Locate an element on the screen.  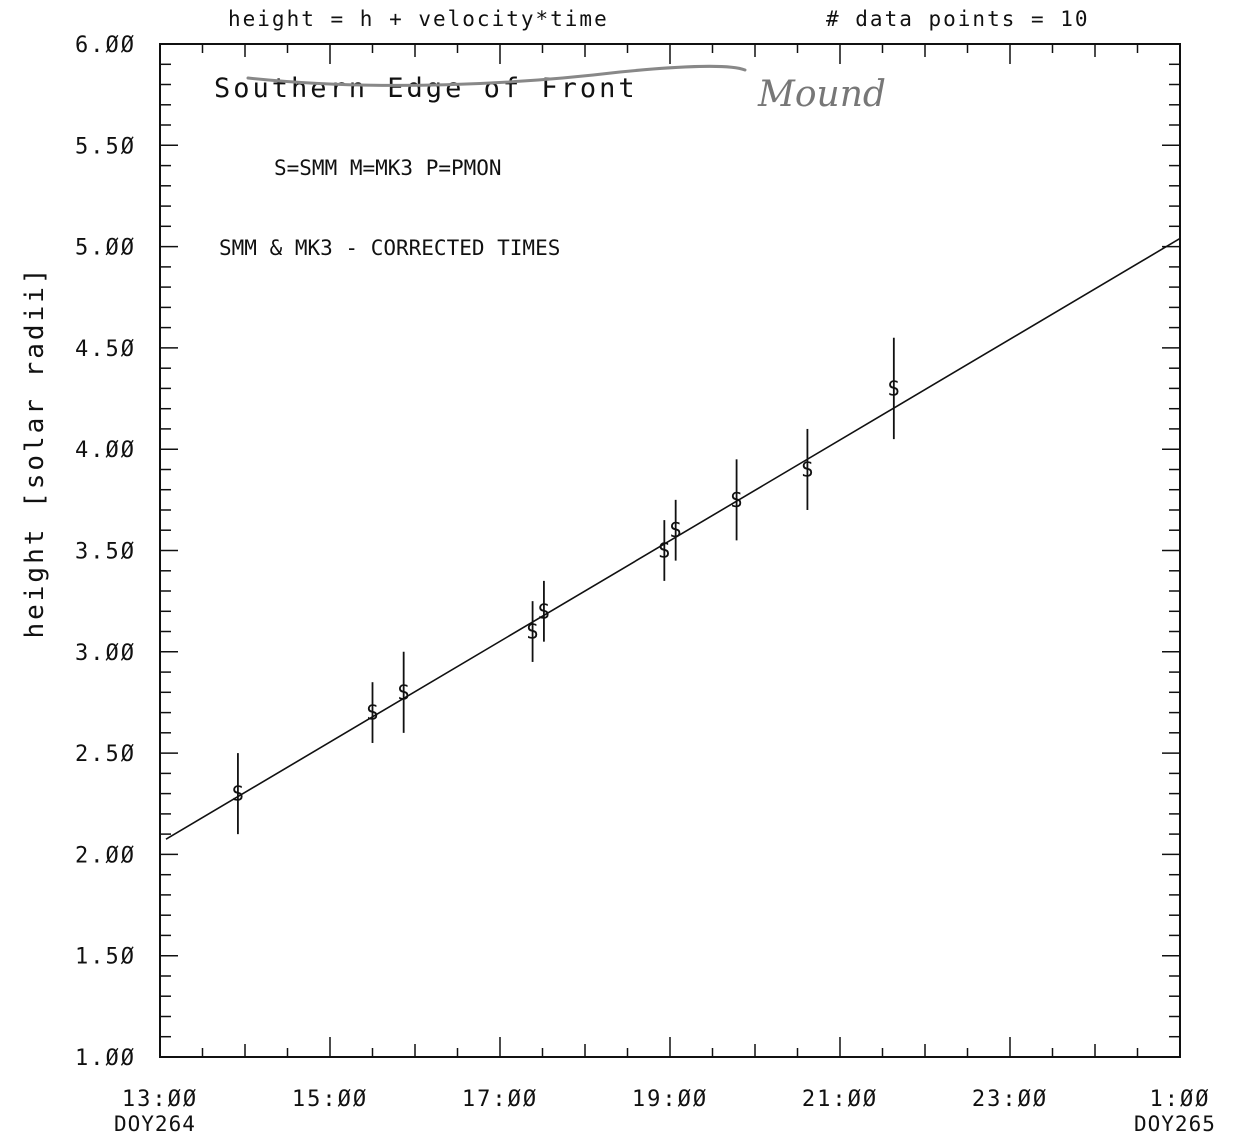
header-right: # data points = 10 is located at coordinates (958, 19).